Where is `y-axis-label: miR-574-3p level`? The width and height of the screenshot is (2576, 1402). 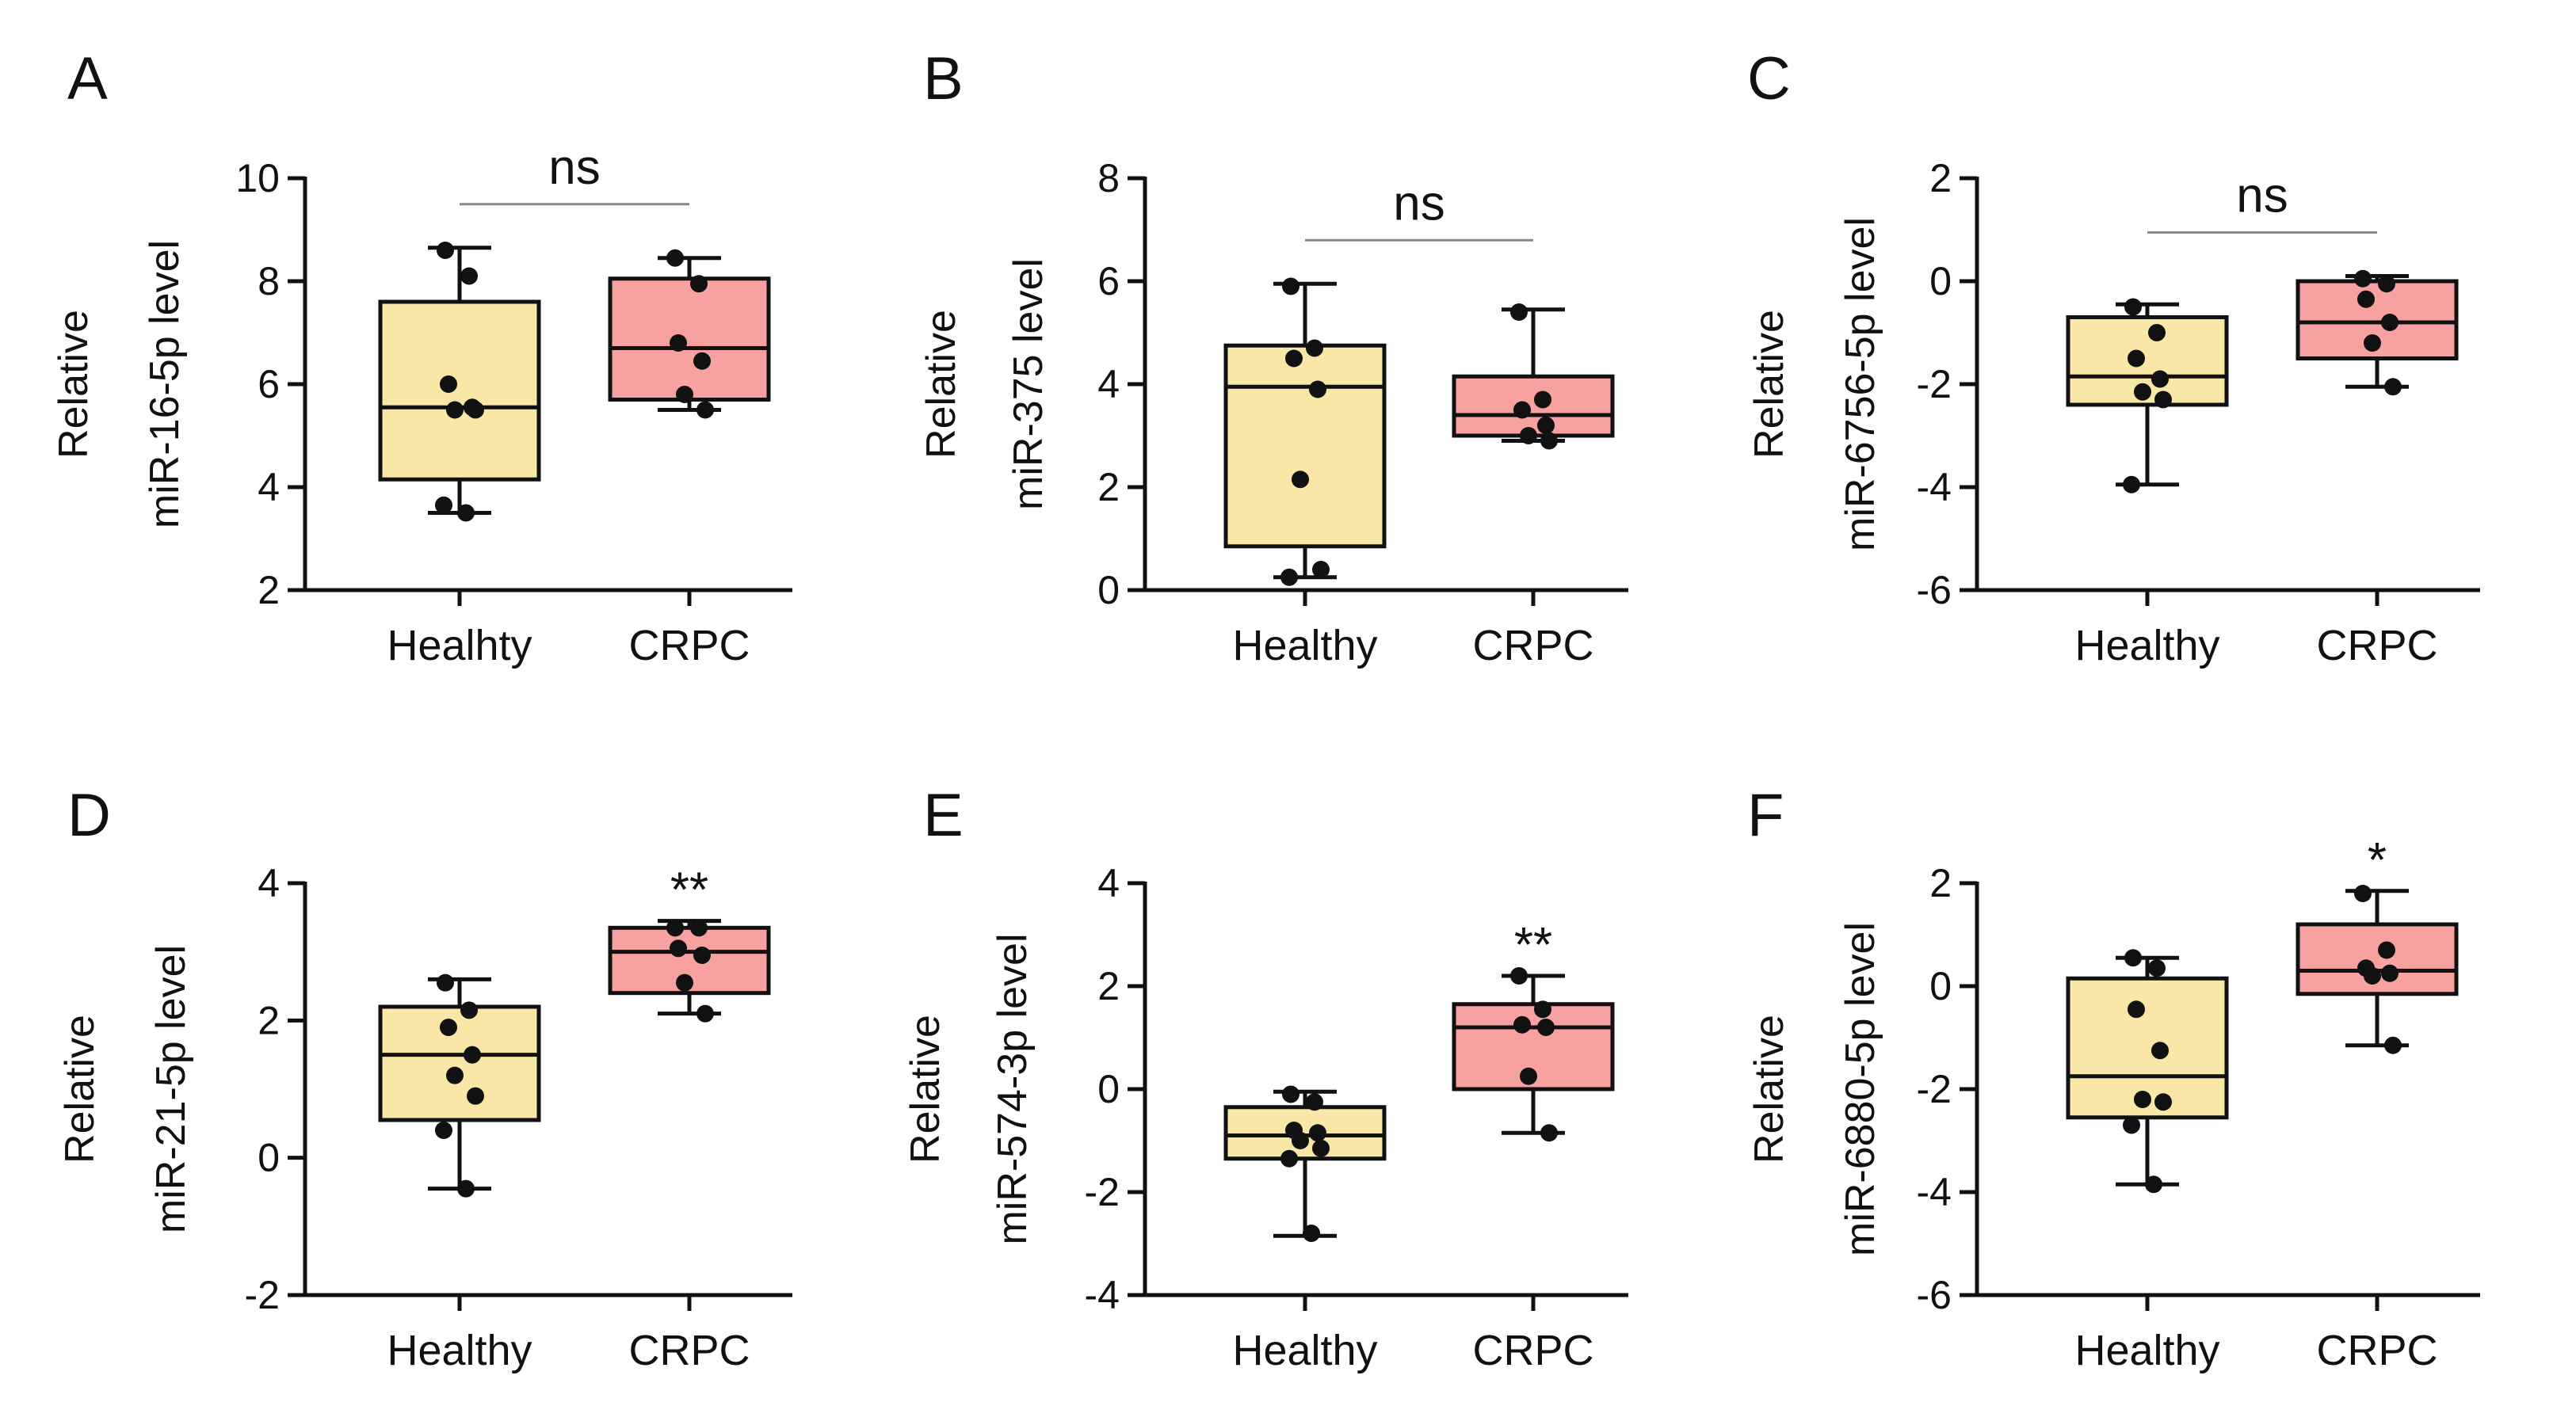
y-axis-label: miR-574-3p level is located at coordinates (1013, 1088).